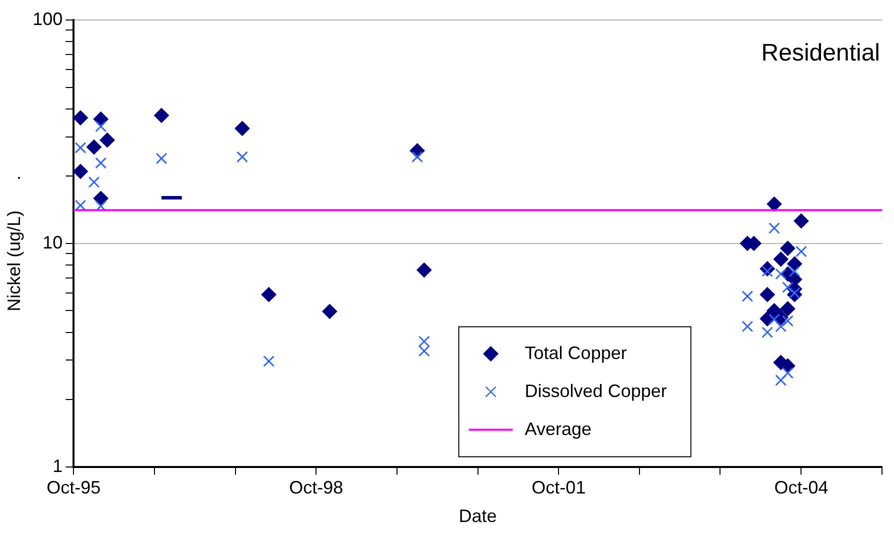 This screenshot has height=536, width=894. I want to click on x-axis-title: Date, so click(477, 516).